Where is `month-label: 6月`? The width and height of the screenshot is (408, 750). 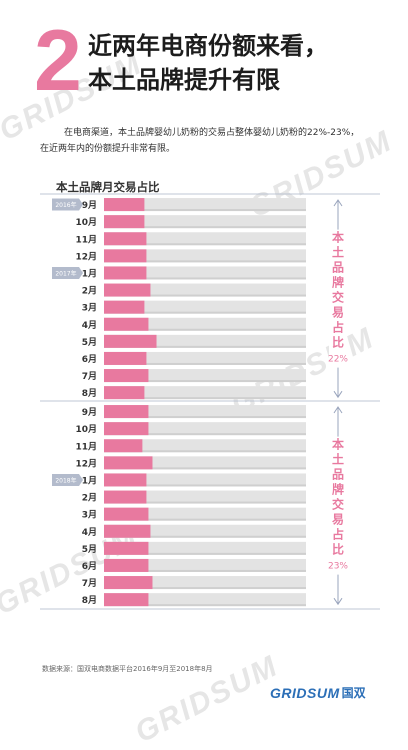 month-label: 6月 is located at coordinates (89, 566).